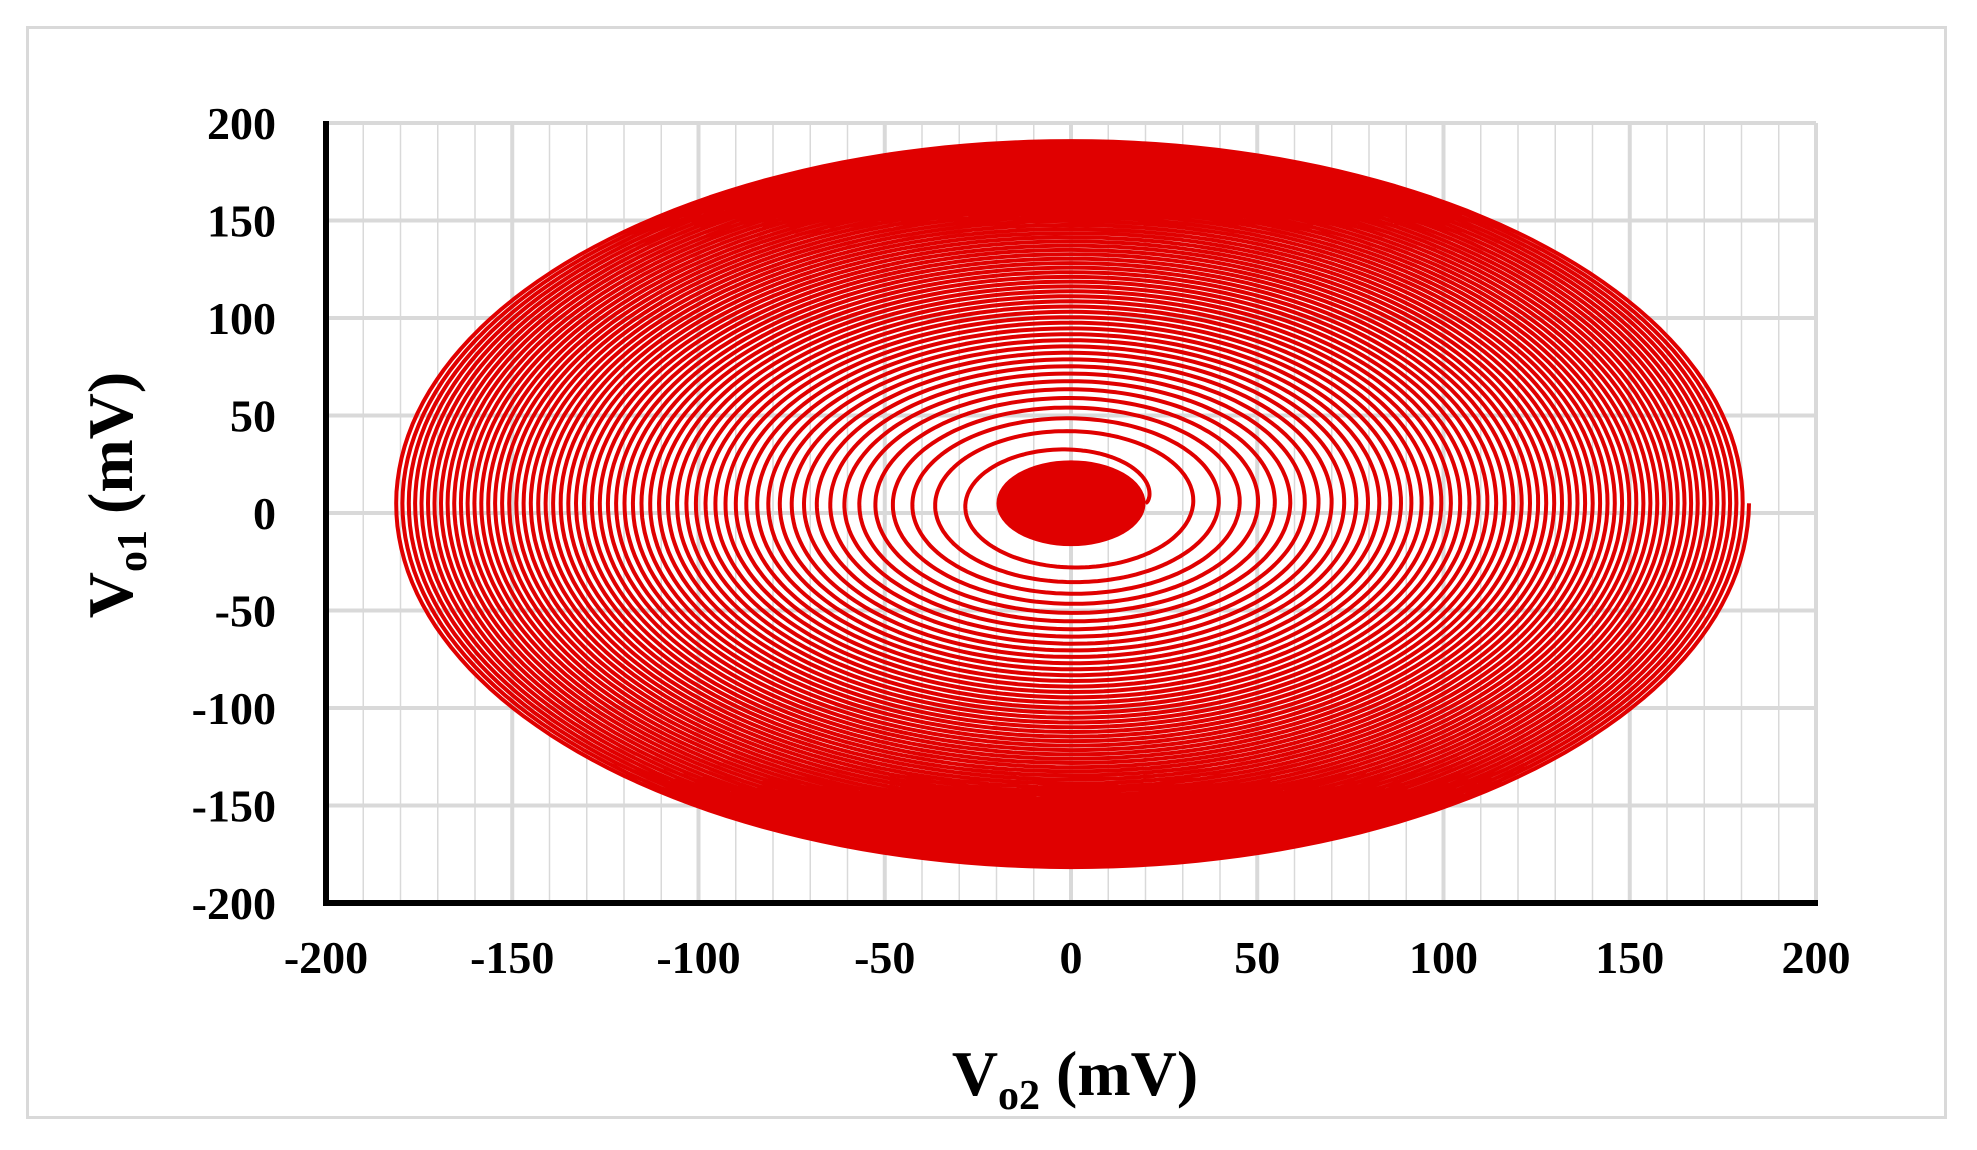 The height and width of the screenshot is (1150, 1977). What do you see at coordinates (253, 416) in the screenshot?
I see `y-tick-label: 50` at bounding box center [253, 416].